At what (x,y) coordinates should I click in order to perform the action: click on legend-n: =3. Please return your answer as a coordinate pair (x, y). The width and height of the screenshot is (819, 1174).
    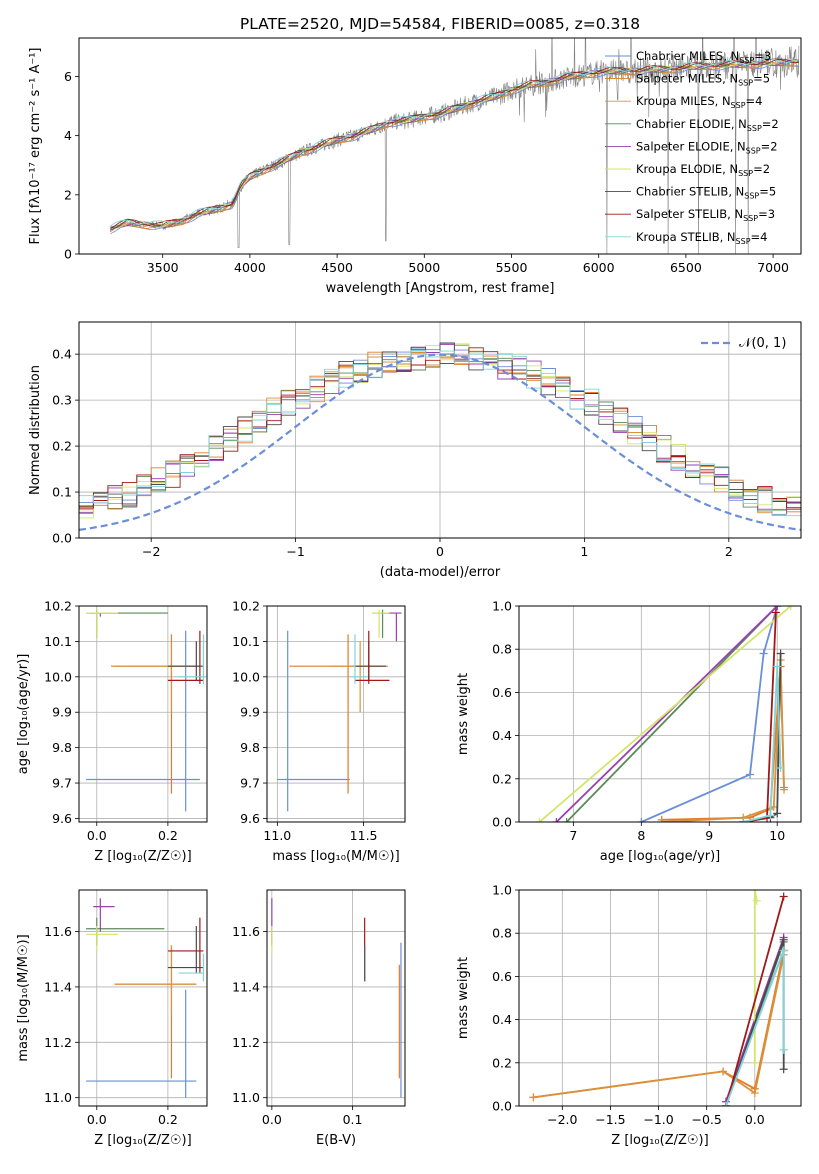
    Looking at the image, I should click on (762, 56).